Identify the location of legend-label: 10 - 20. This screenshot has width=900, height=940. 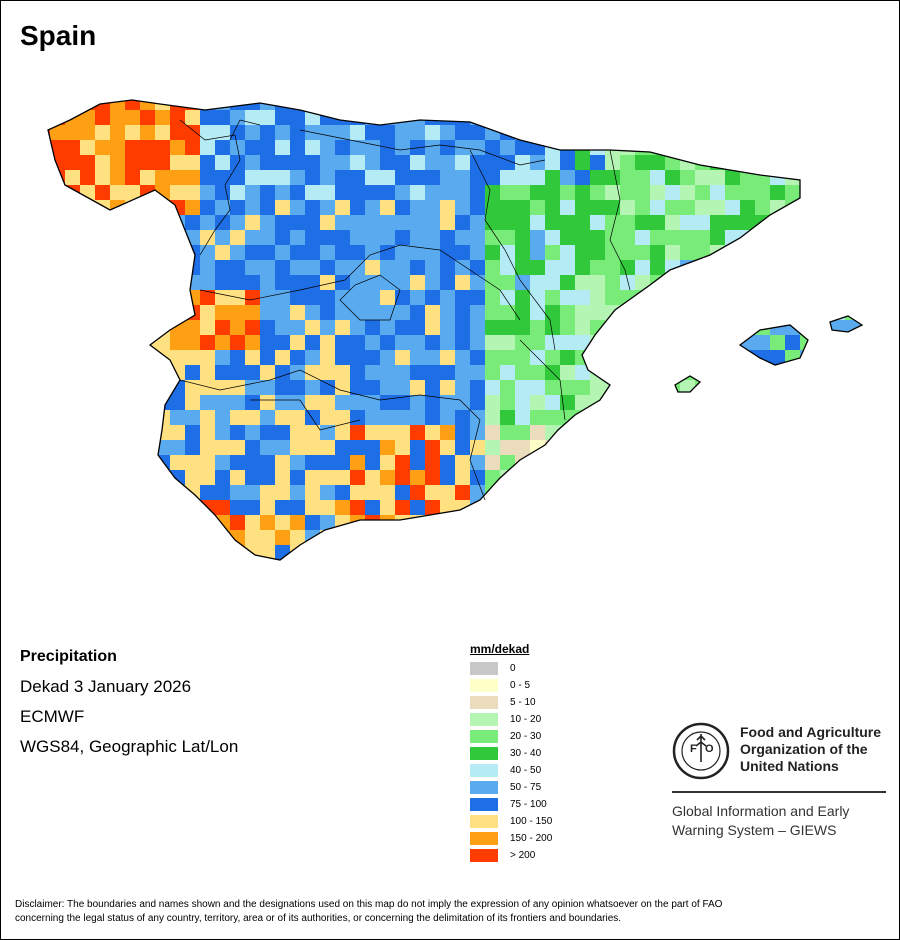
(526, 719).